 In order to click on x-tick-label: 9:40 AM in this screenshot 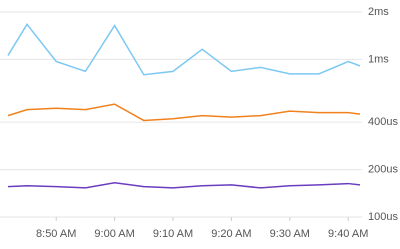, I will do `click(348, 234)`.